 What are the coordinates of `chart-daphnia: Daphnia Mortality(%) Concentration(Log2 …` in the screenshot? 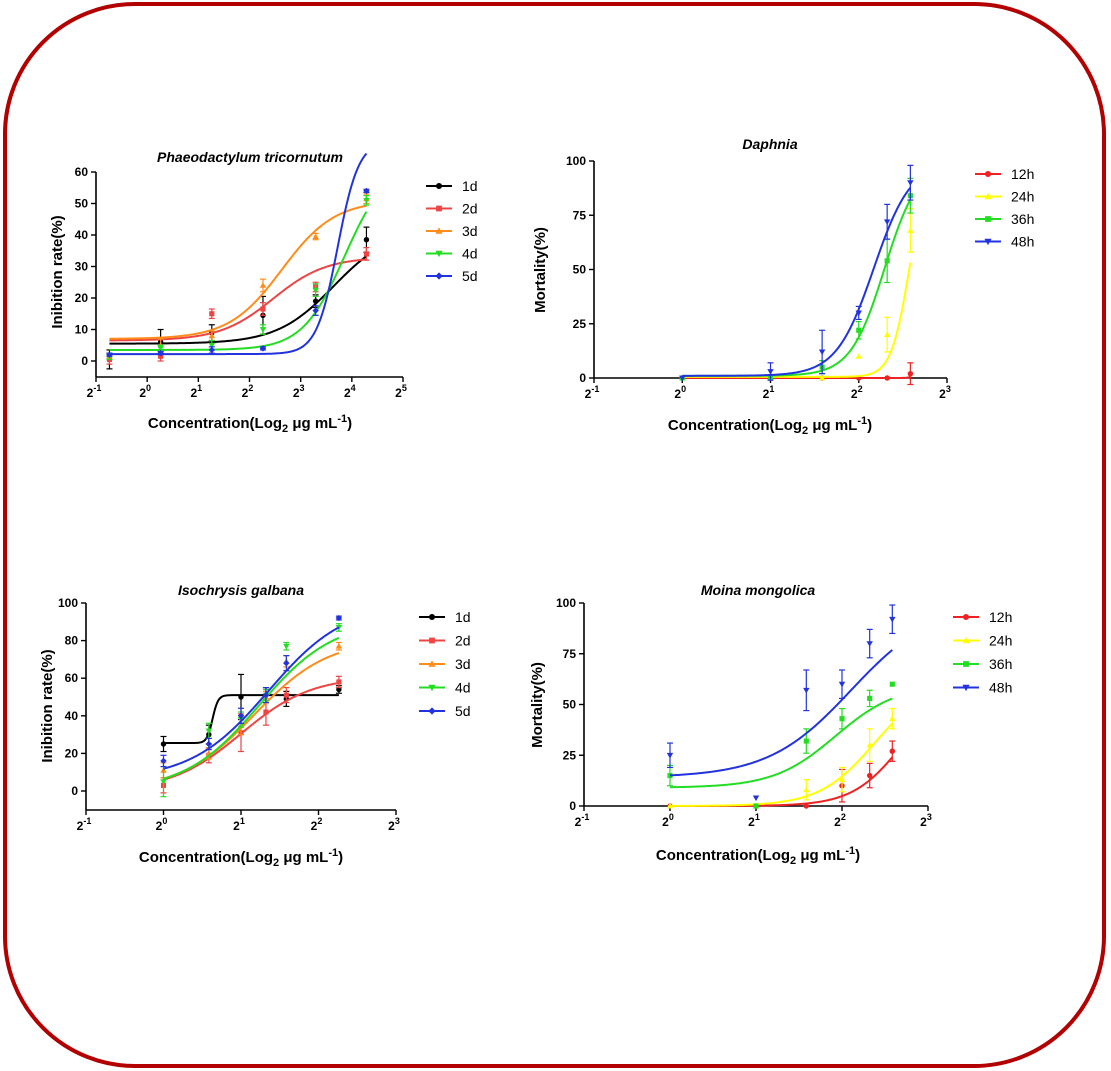 It's located at (783, 286).